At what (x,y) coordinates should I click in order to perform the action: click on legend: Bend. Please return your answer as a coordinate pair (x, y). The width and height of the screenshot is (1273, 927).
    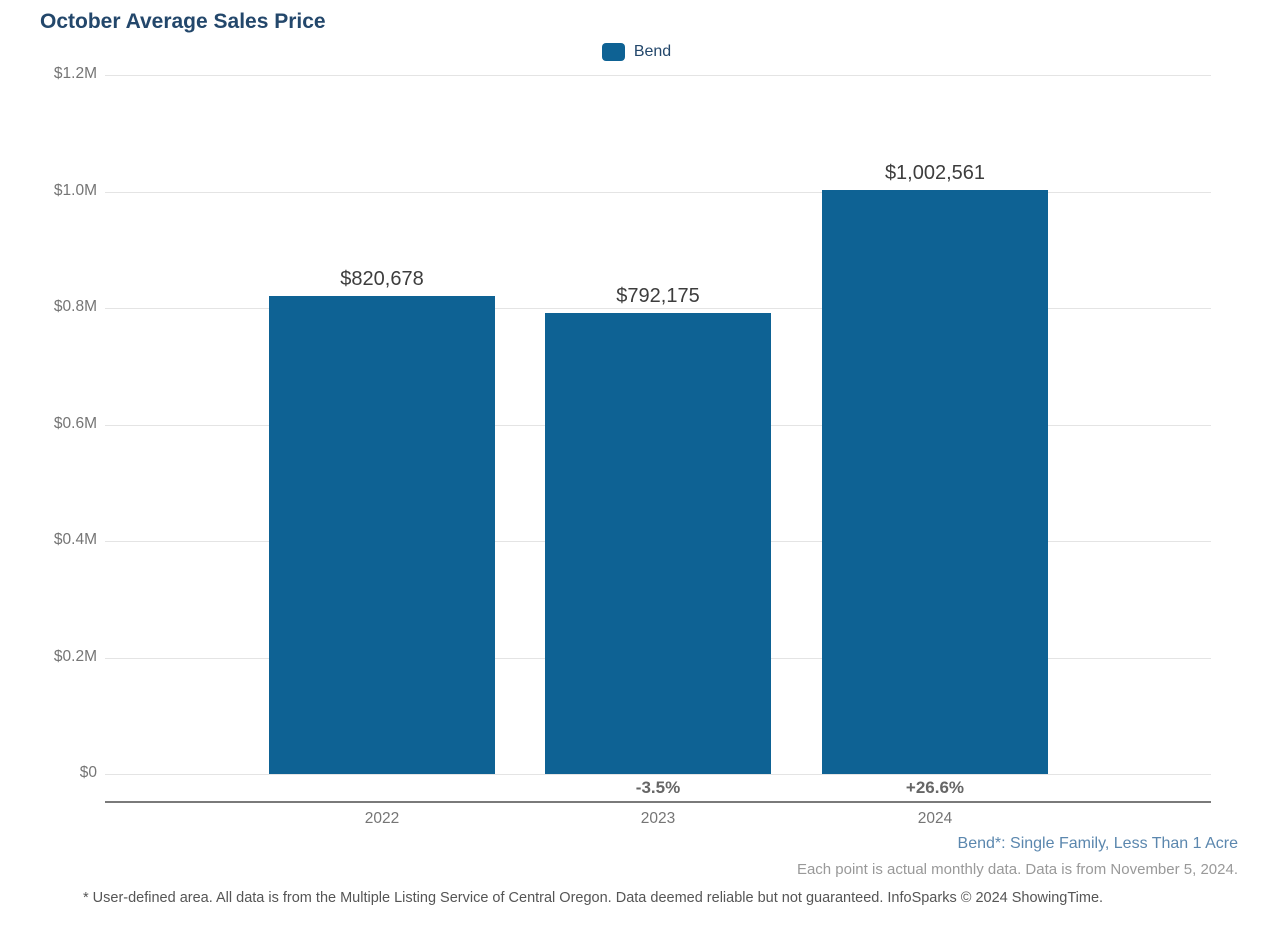
    Looking at the image, I should click on (636, 52).